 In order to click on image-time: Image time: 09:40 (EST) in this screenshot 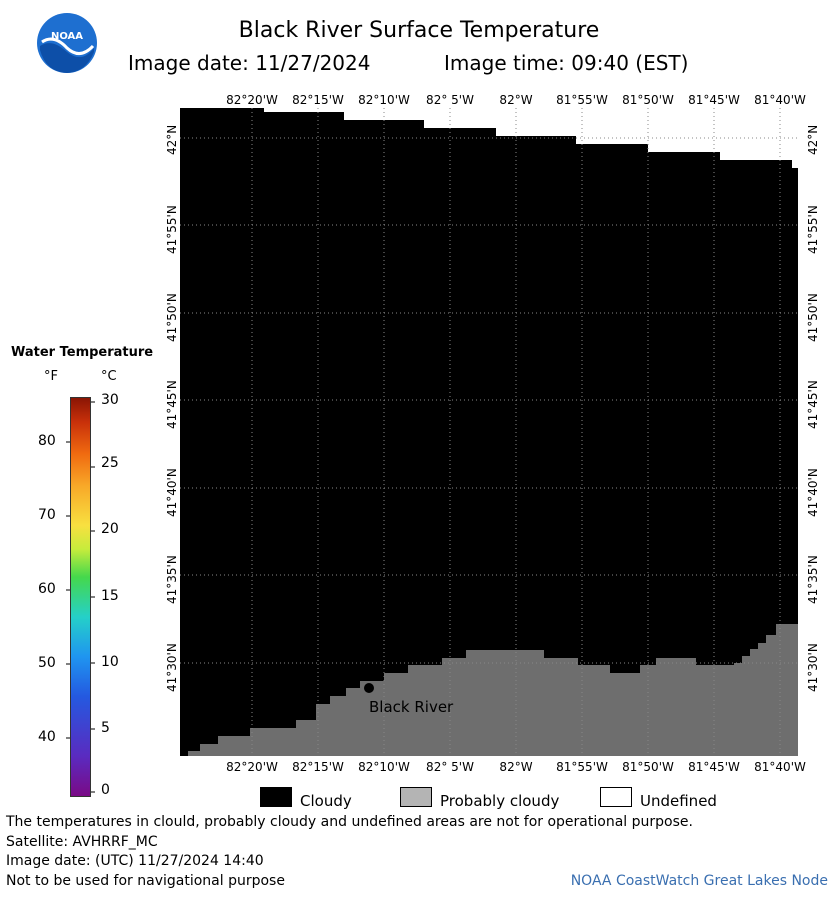, I will do `click(566, 63)`.